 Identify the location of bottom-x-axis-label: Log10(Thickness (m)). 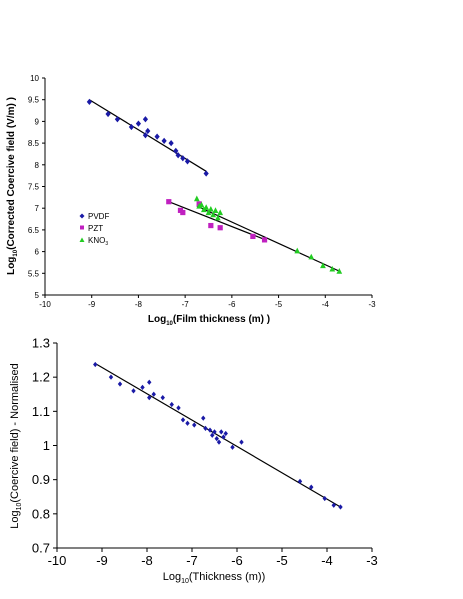
(214, 578).